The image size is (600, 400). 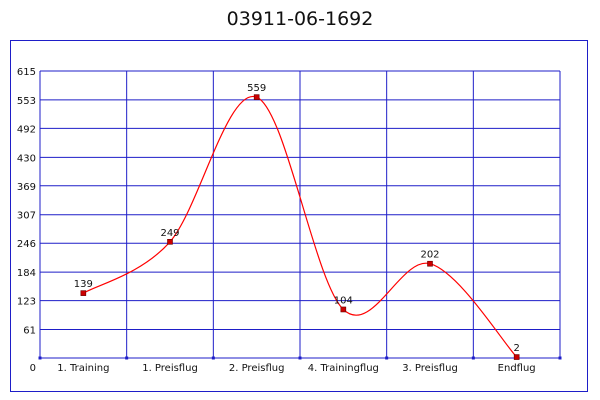 What do you see at coordinates (343, 300) in the screenshot?
I see `data-label: 104` at bounding box center [343, 300].